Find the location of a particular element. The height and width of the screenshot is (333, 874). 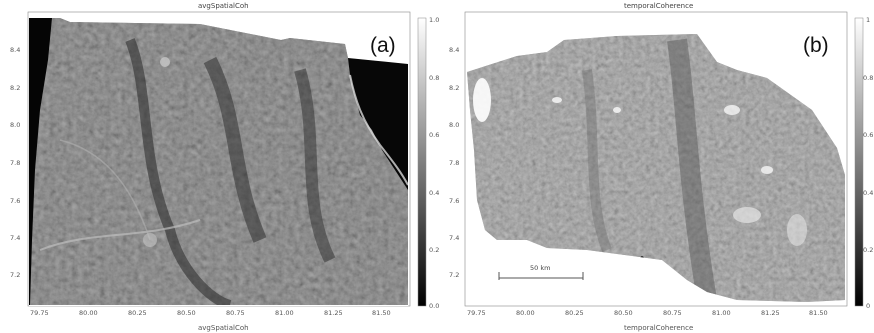

panel-a-label: (a) is located at coordinates (383, 45).